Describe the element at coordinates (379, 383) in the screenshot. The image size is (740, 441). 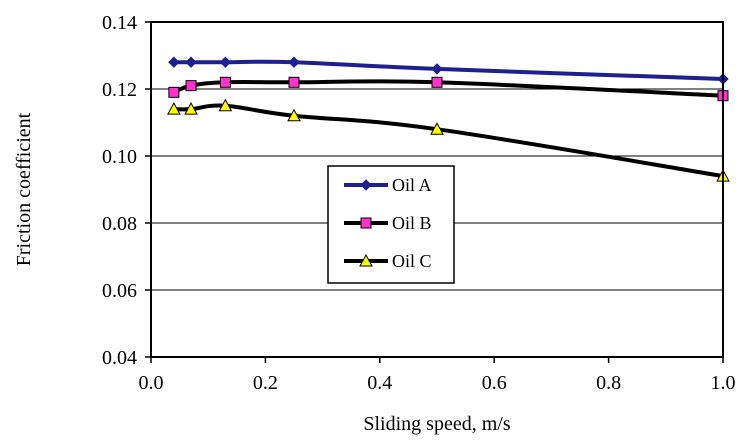
I see `x-tick-label: 0.4` at that location.